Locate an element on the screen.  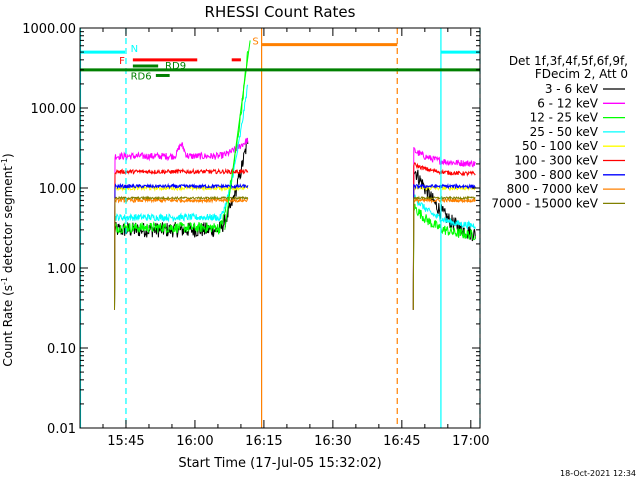
legend-label: 100 - 300 keV is located at coordinates (556, 161).